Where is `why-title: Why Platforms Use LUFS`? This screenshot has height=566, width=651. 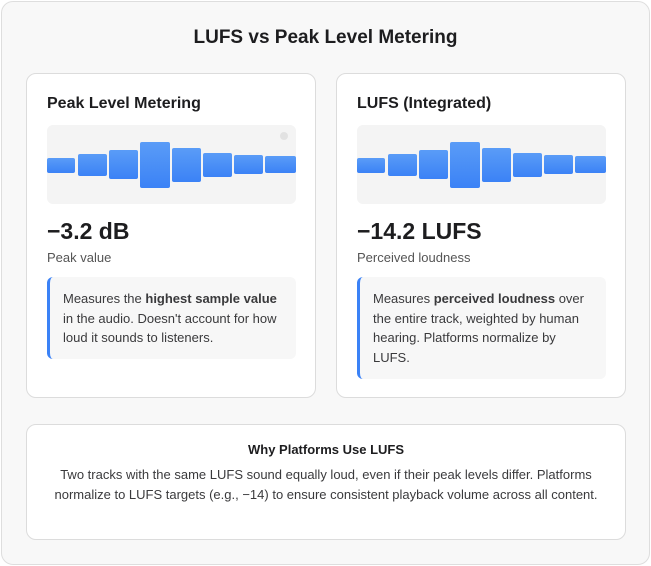 why-title: Why Platforms Use LUFS is located at coordinates (326, 449).